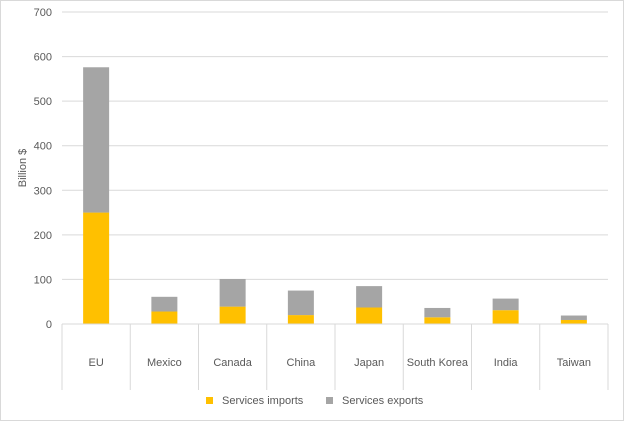 The height and width of the screenshot is (421, 624). What do you see at coordinates (43, 102) in the screenshot?
I see `y-tick-label: 500` at bounding box center [43, 102].